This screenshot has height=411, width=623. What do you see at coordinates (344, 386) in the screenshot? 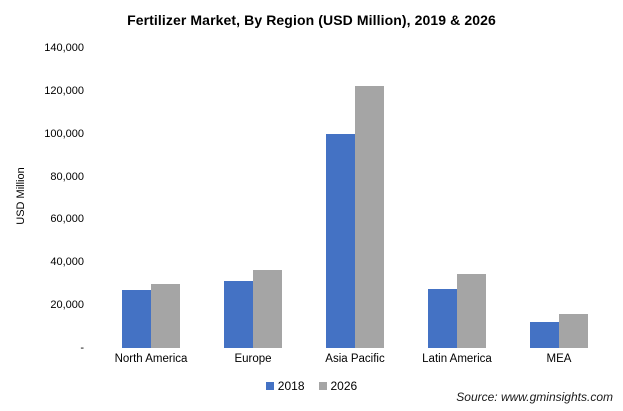
I see `legend-label-2026: 2026` at bounding box center [344, 386].